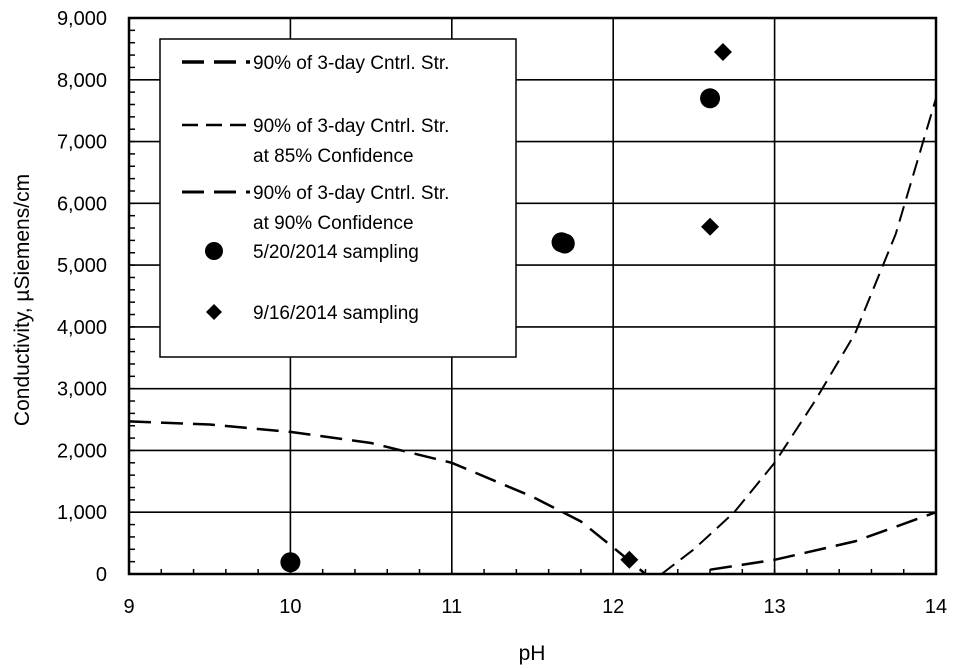 The height and width of the screenshot is (669, 959). Describe the element at coordinates (333, 156) in the screenshot. I see `legend-label-line2: at 85% Confidence` at that location.